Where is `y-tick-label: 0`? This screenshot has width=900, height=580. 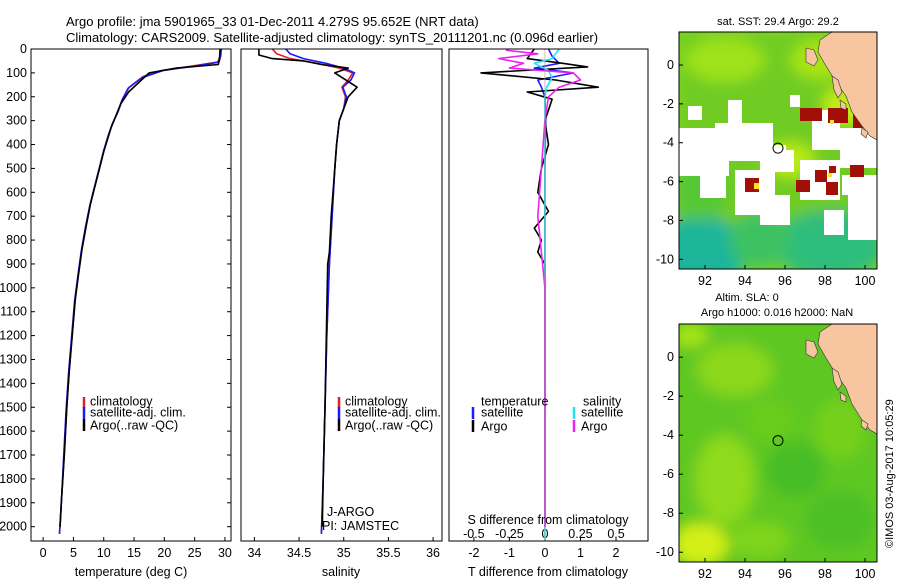
y-tick-label: 0 is located at coordinates (23, 49).